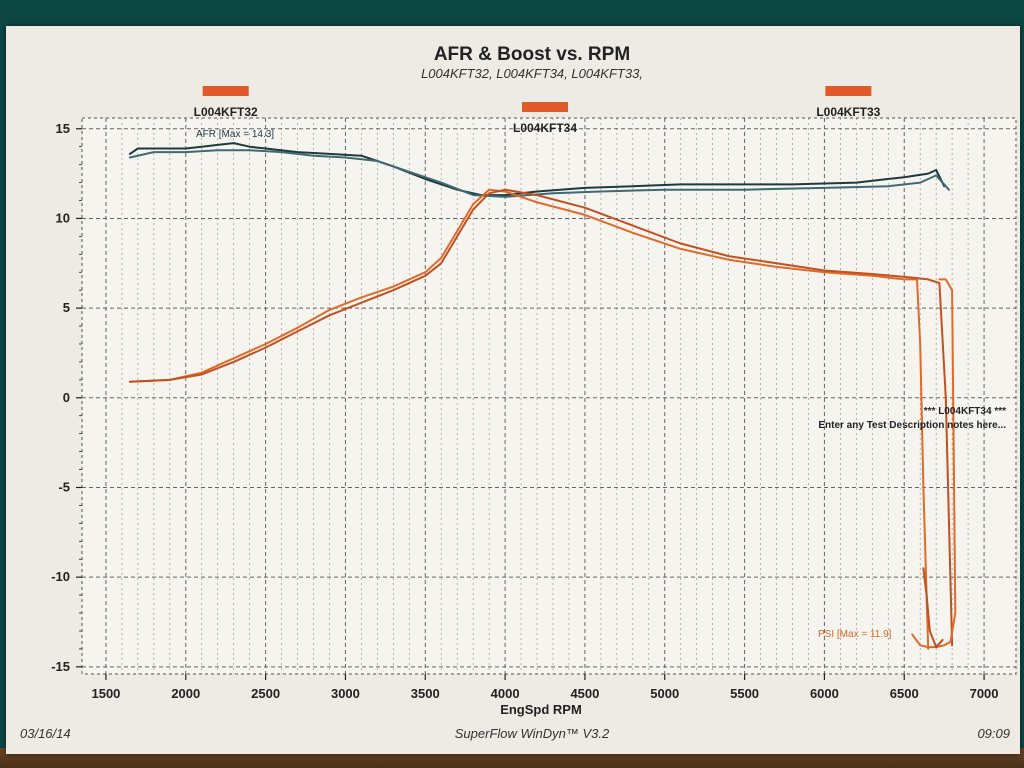  I want to click on y-axis: 15 10 5 0 -5 -10 -15, so click(66, 397).